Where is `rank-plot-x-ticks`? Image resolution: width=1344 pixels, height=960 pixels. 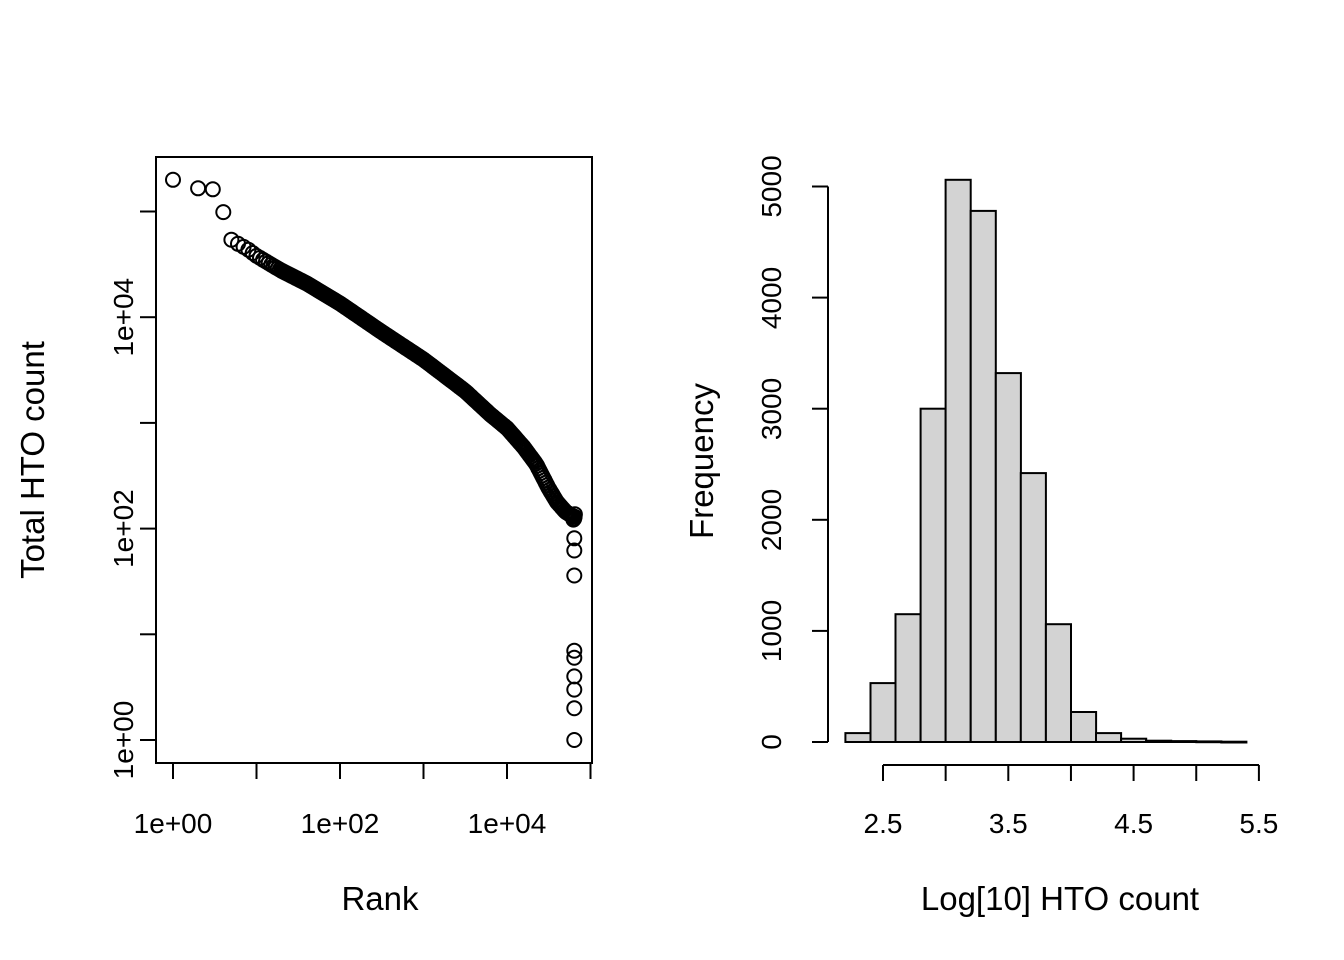
rank-plot-x-ticks is located at coordinates (382, 771).